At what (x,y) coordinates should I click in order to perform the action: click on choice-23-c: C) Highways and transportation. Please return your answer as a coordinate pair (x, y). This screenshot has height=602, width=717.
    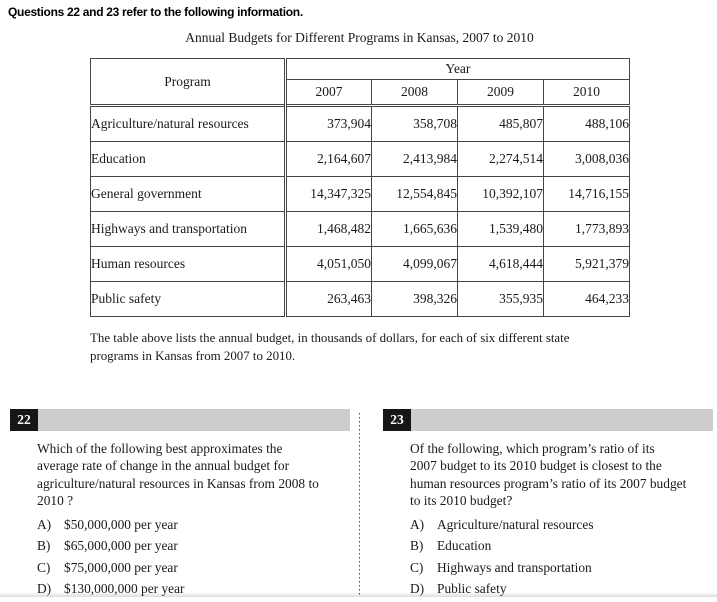
    Looking at the image, I should click on (561, 568).